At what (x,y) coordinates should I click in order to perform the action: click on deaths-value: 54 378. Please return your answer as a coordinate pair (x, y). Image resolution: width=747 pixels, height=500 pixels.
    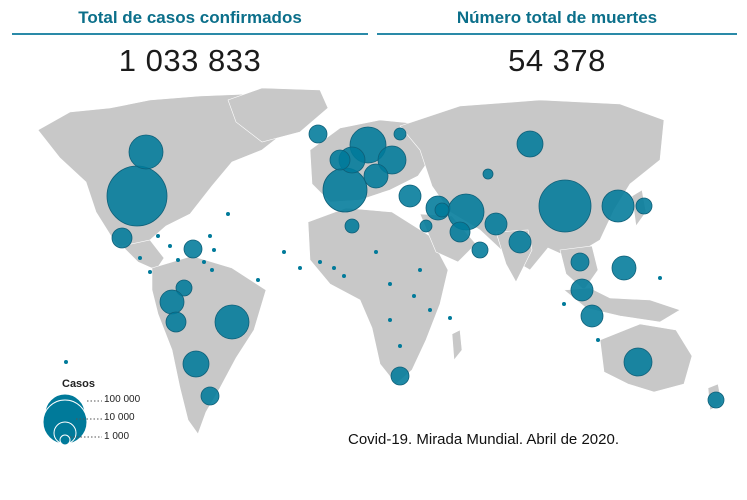
    Looking at the image, I should click on (557, 60).